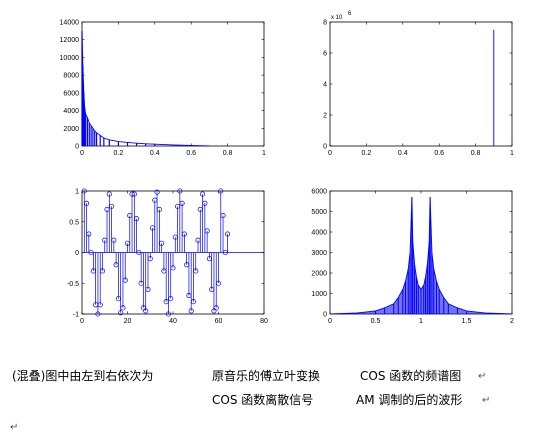 This screenshot has height=435, width=535. Describe the element at coordinates (128, 321) in the screenshot. I see `x-tick-label: 20` at that location.